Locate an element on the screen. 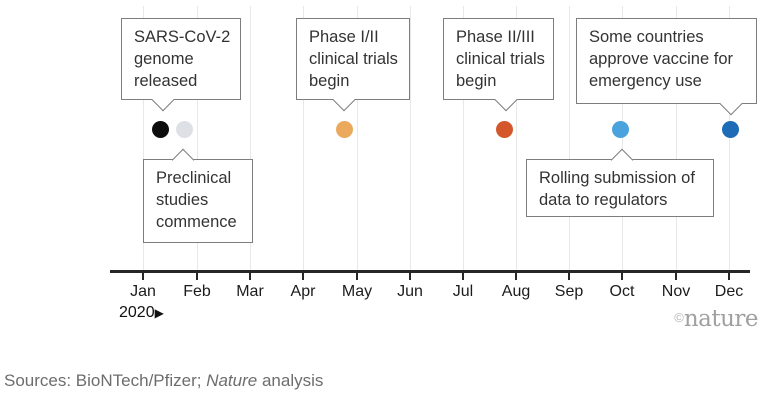 Image resolution: width=768 pixels, height=400 pixels. tick-oct is located at coordinates (622, 276).